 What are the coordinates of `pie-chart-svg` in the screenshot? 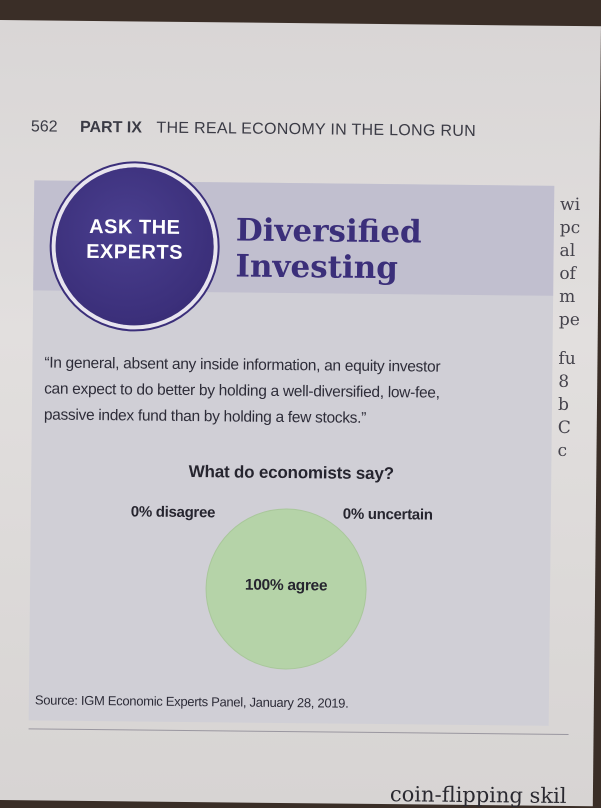 It's located at (286, 589).